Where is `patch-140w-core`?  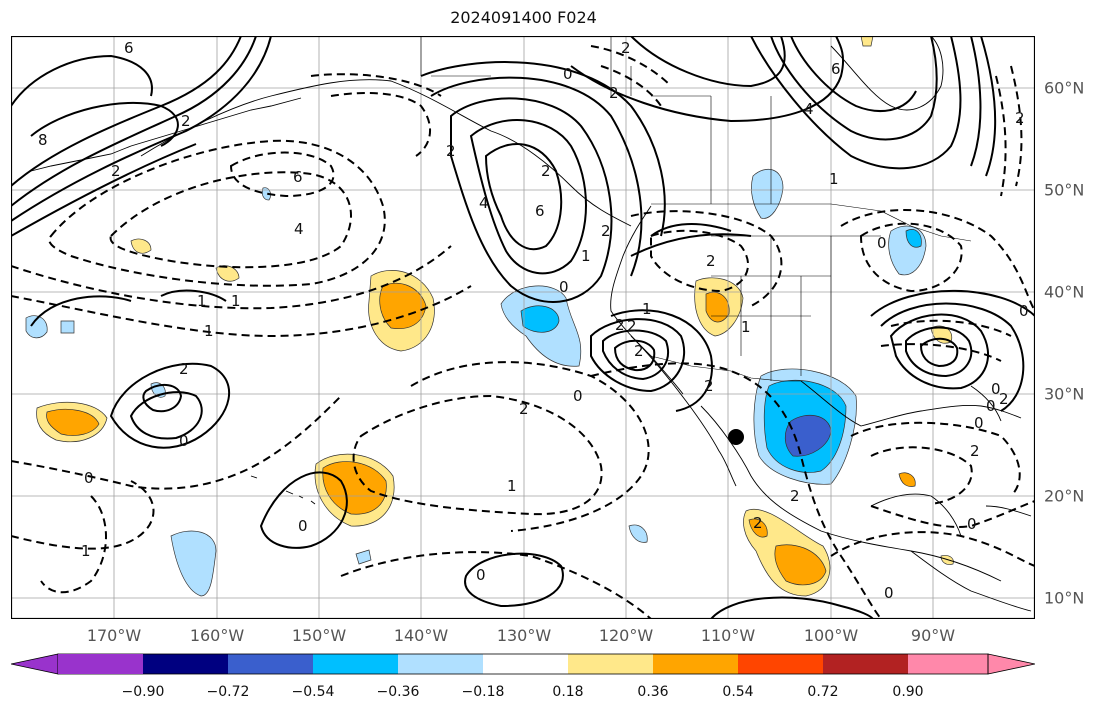
patch-140w-core is located at coordinates (403, 306).